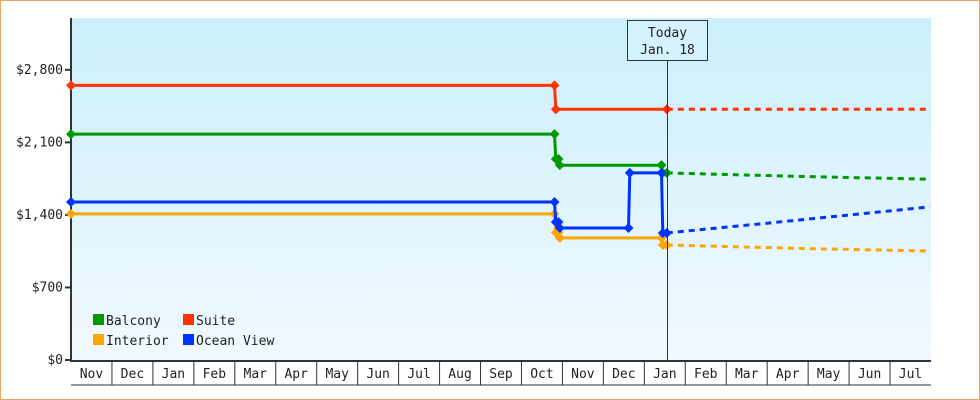  Describe the element at coordinates (47, 287) in the screenshot. I see `y-tick-label: $700` at that location.